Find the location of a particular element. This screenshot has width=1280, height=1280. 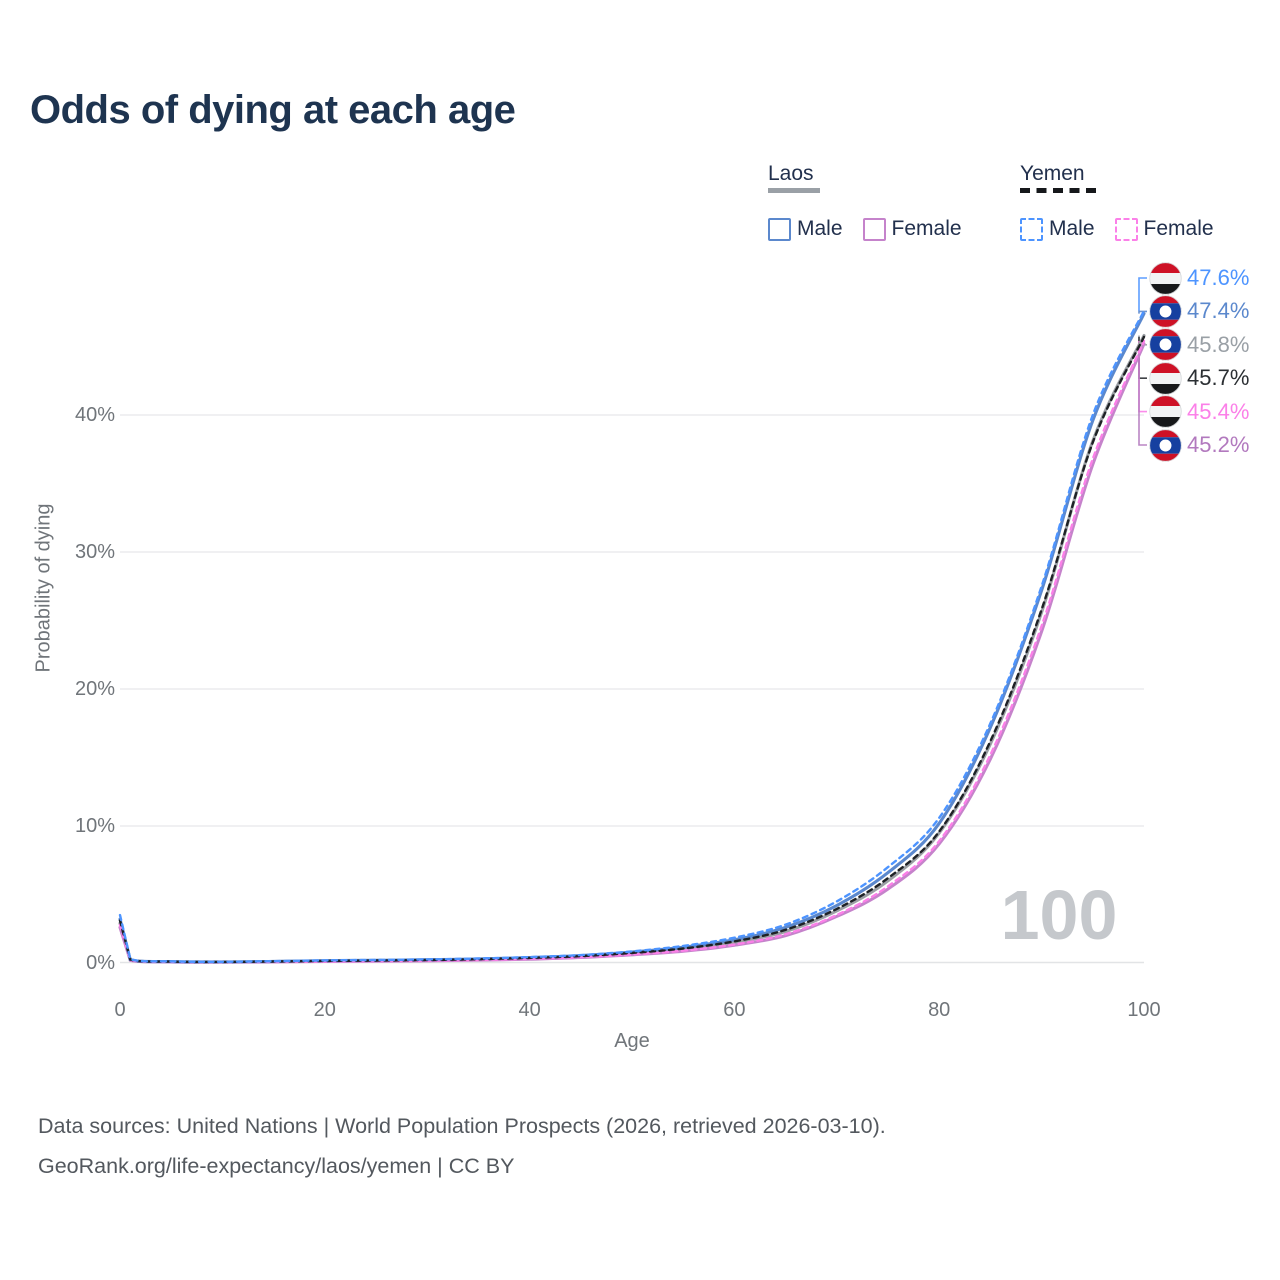

laos-male-swatch-icon is located at coordinates (779, 229).